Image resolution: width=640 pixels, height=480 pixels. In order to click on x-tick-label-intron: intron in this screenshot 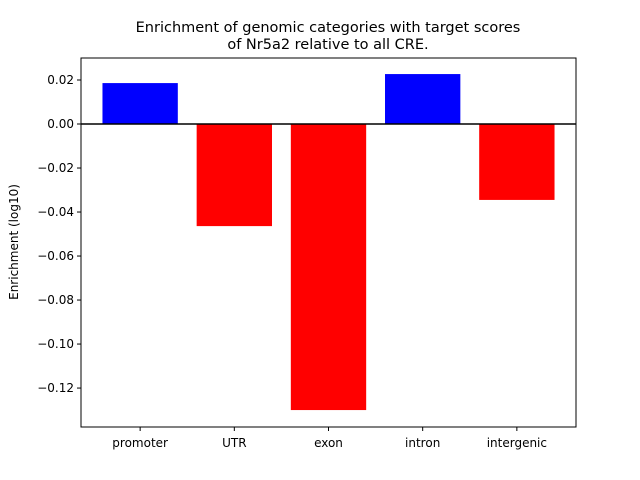, I will do `click(422, 443)`.